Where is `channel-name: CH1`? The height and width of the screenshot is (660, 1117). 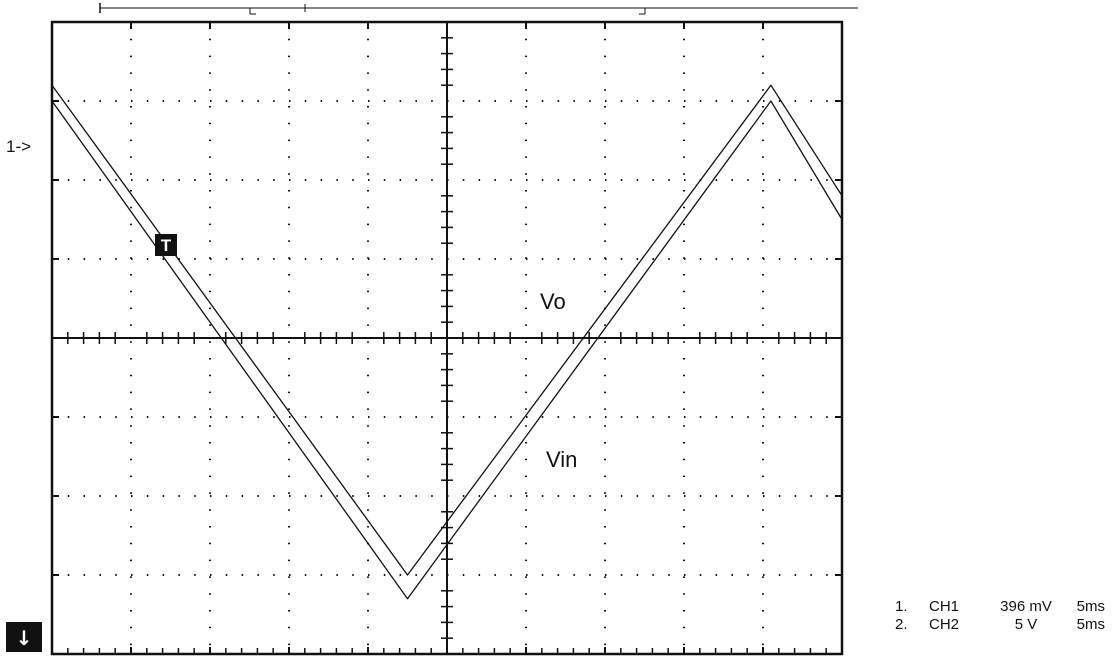 channel-name: CH1 is located at coordinates (944, 606).